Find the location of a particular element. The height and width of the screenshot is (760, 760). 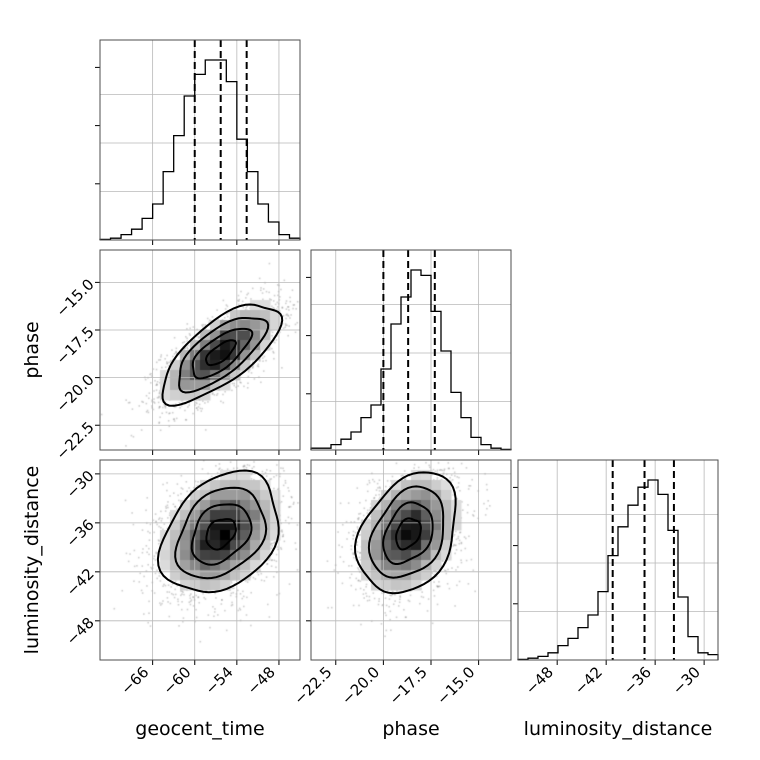

y-axis-label-luminosity_distance: luminosity_distance is located at coordinates (32, 560).